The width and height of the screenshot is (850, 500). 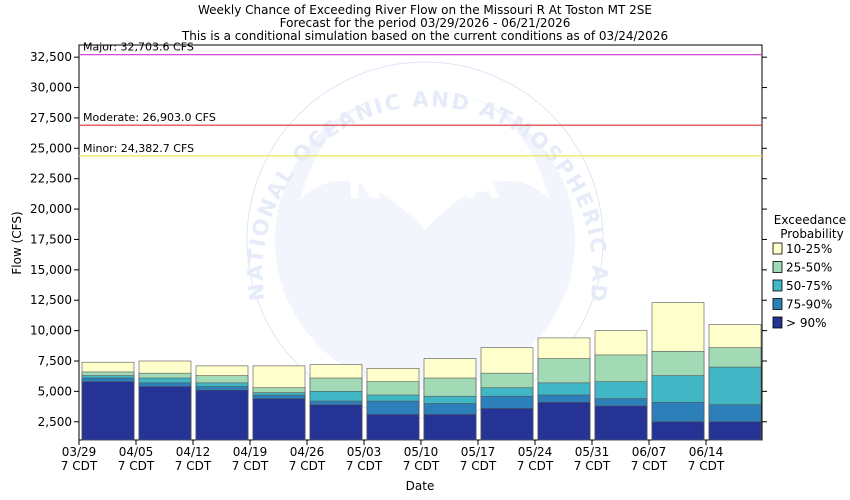 I want to click on reference-line-label-1: Moderate: 26,903.0 CFS, so click(x=149, y=117).